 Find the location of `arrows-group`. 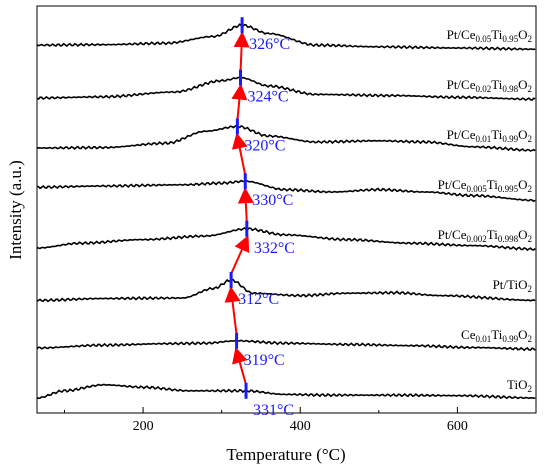

arrows-group is located at coordinates (239, 208).